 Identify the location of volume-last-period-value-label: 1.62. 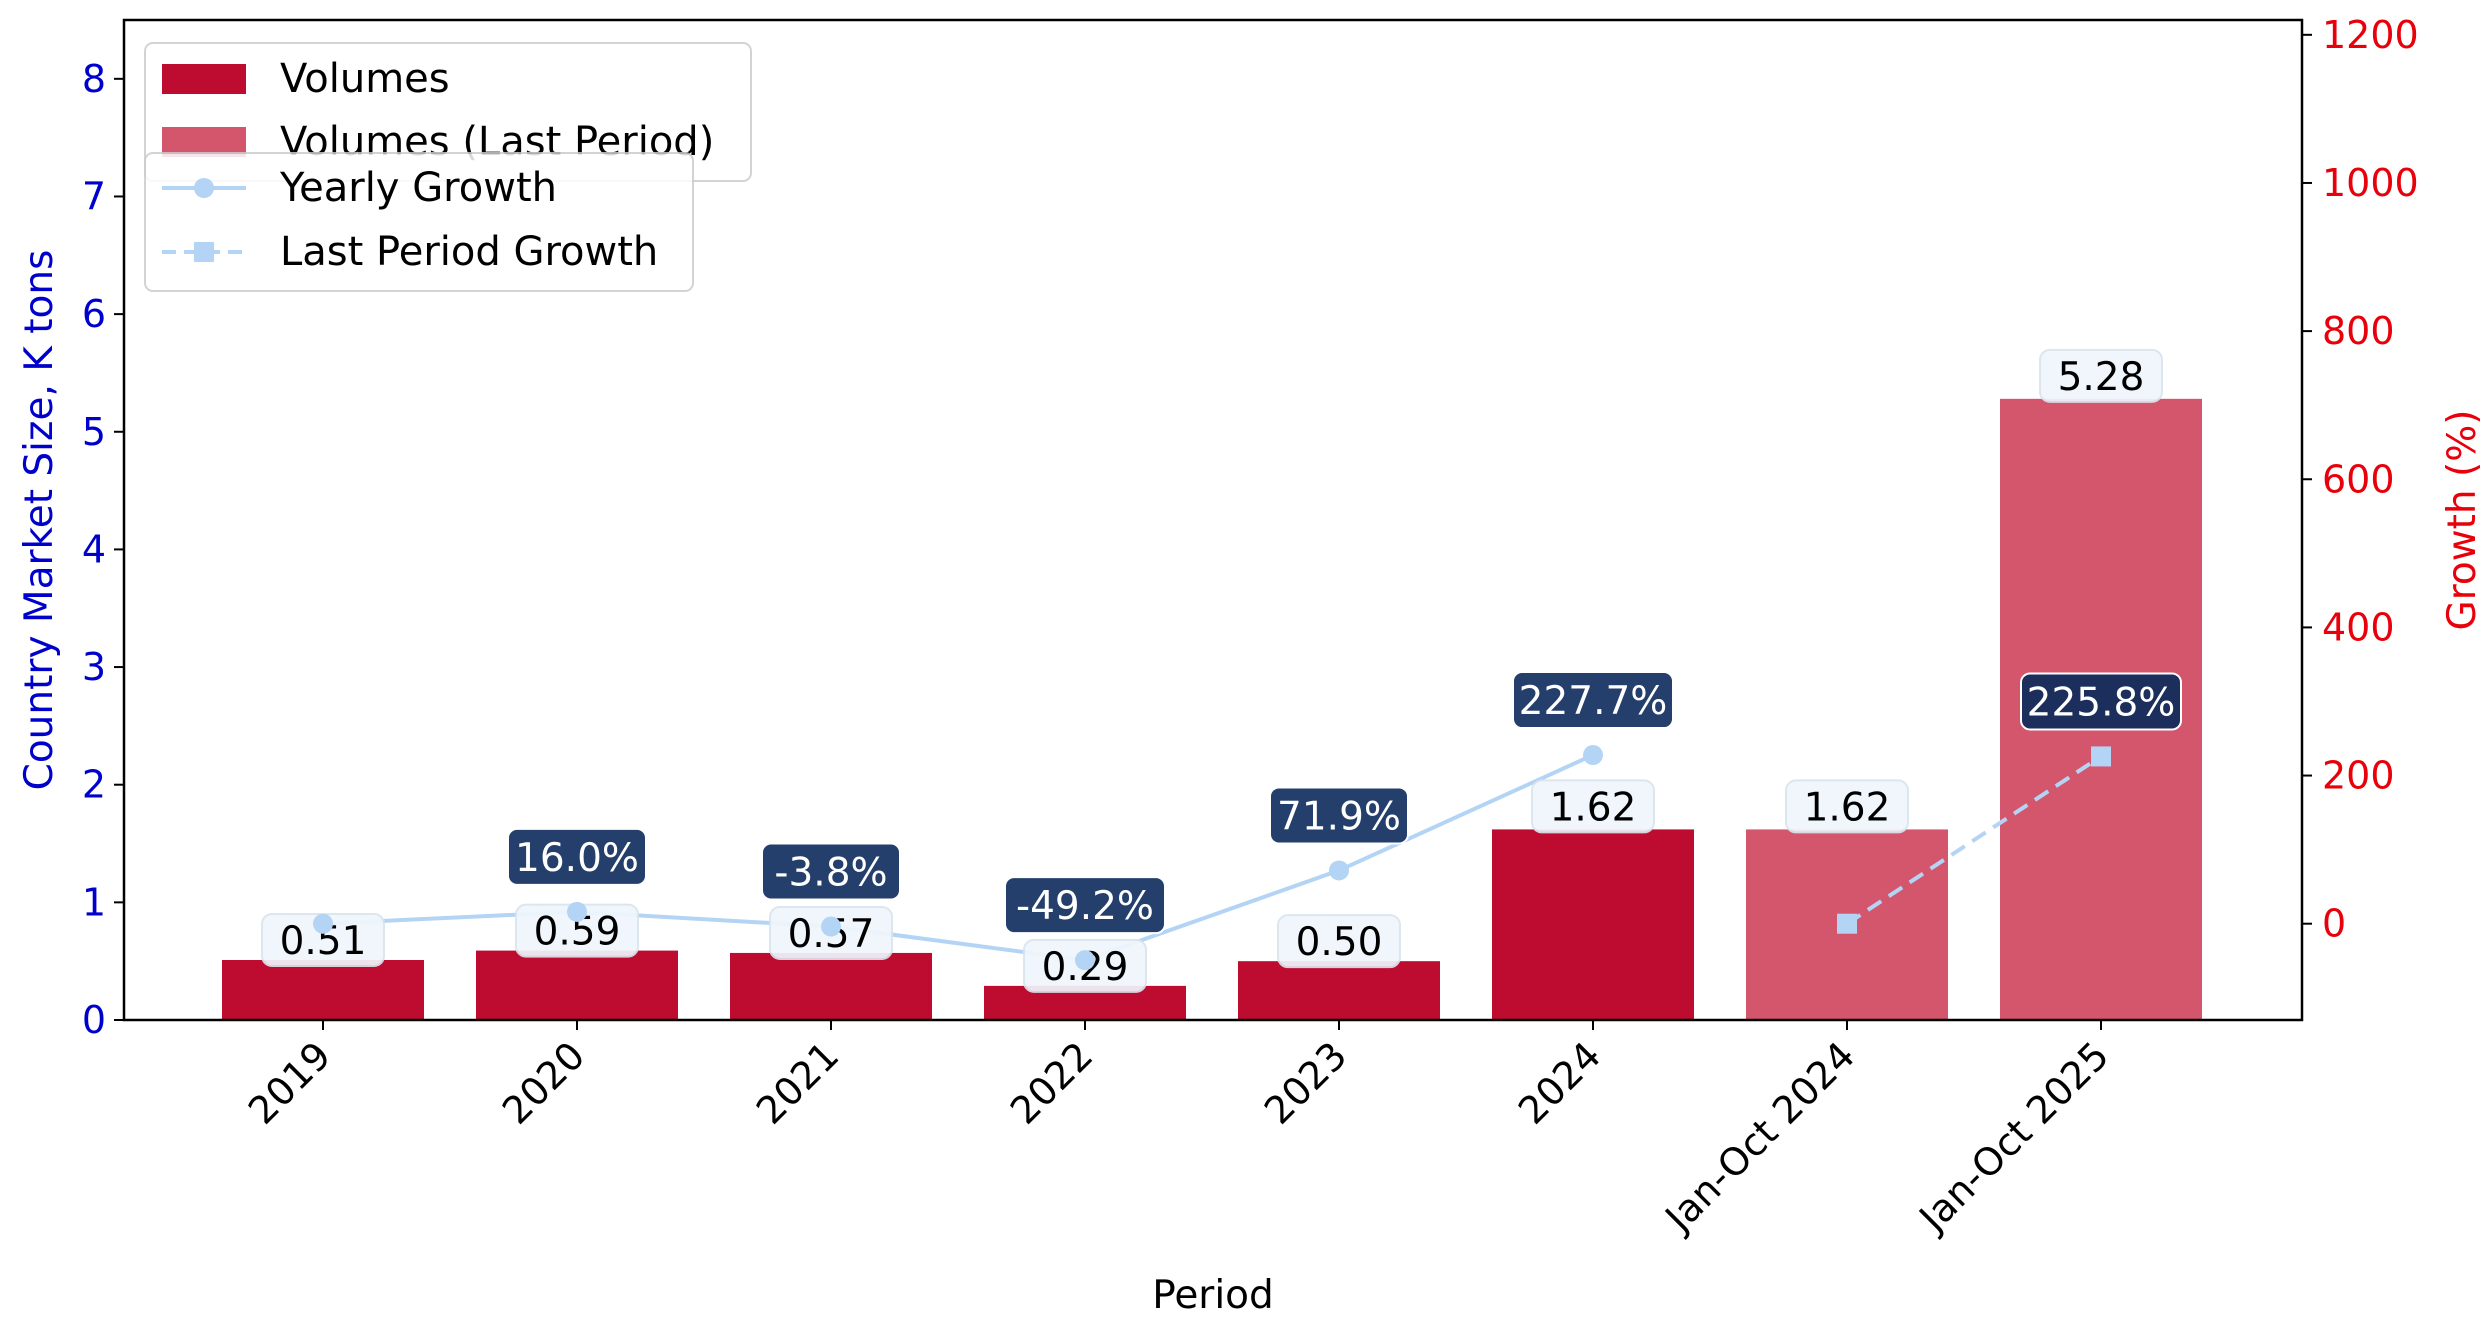
(1847, 807).